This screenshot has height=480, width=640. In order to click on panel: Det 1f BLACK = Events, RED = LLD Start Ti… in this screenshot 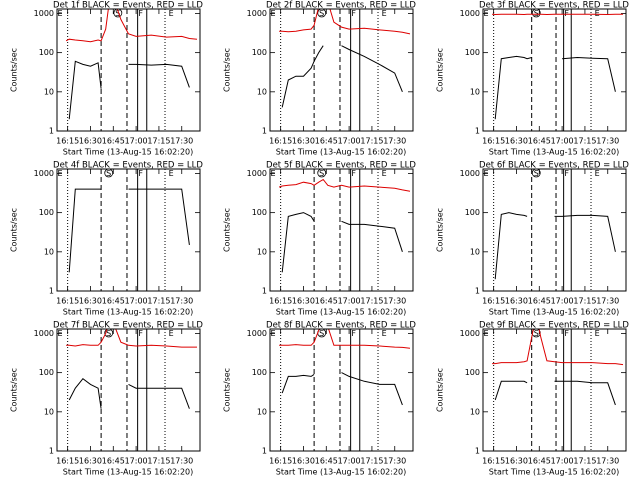, I will do `click(107, 79)`.